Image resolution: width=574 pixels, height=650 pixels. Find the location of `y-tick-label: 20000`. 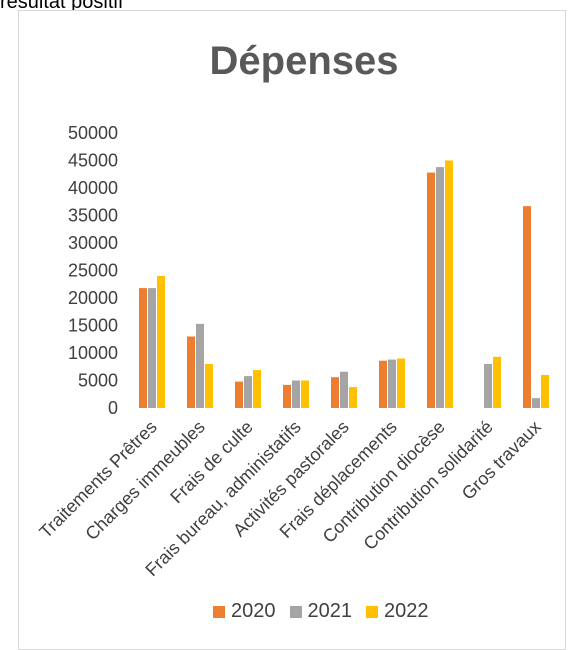

y-tick-label: 20000 is located at coordinates (93, 298).